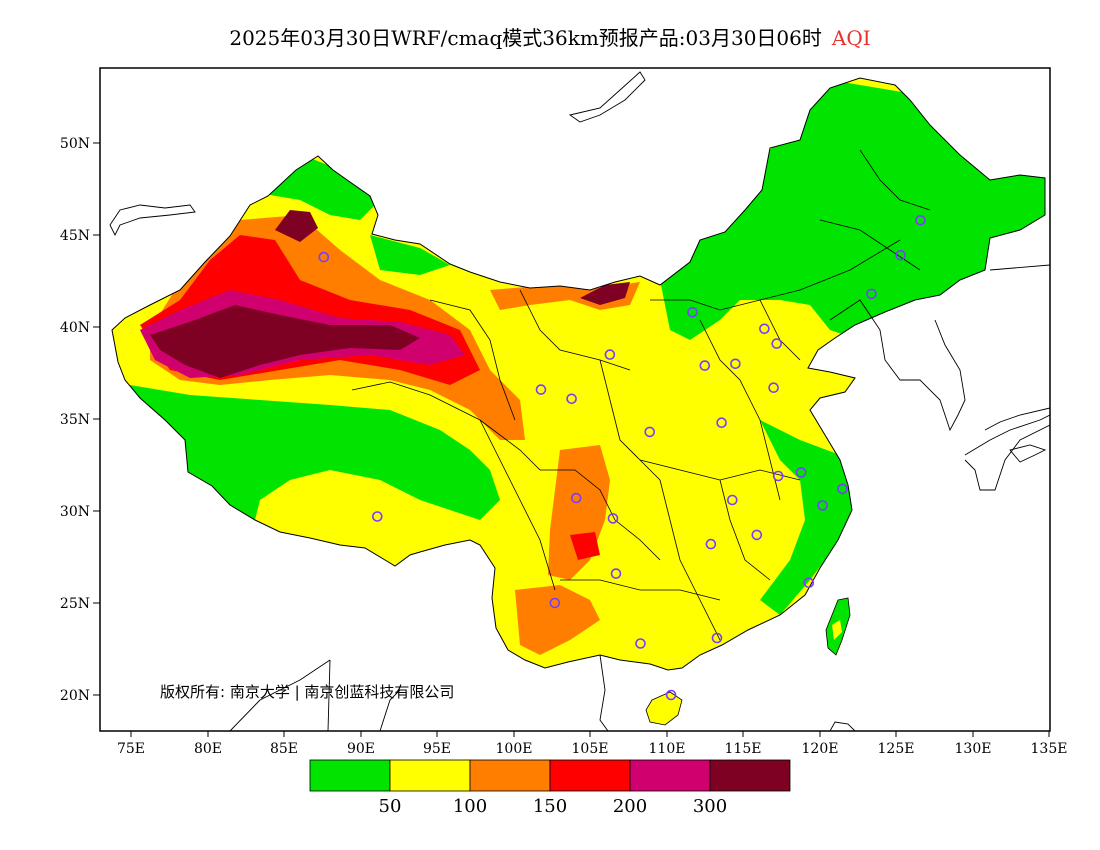  I want to click on aqi-good-inner-mongolia, so click(410, 255).